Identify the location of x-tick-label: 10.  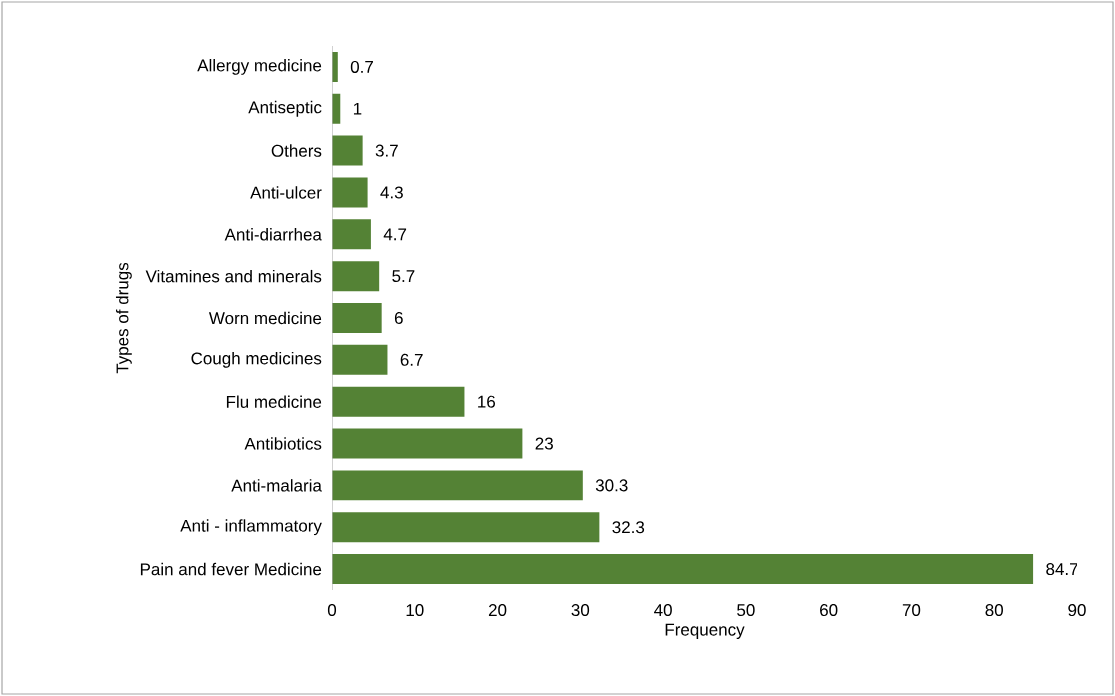
(415, 610).